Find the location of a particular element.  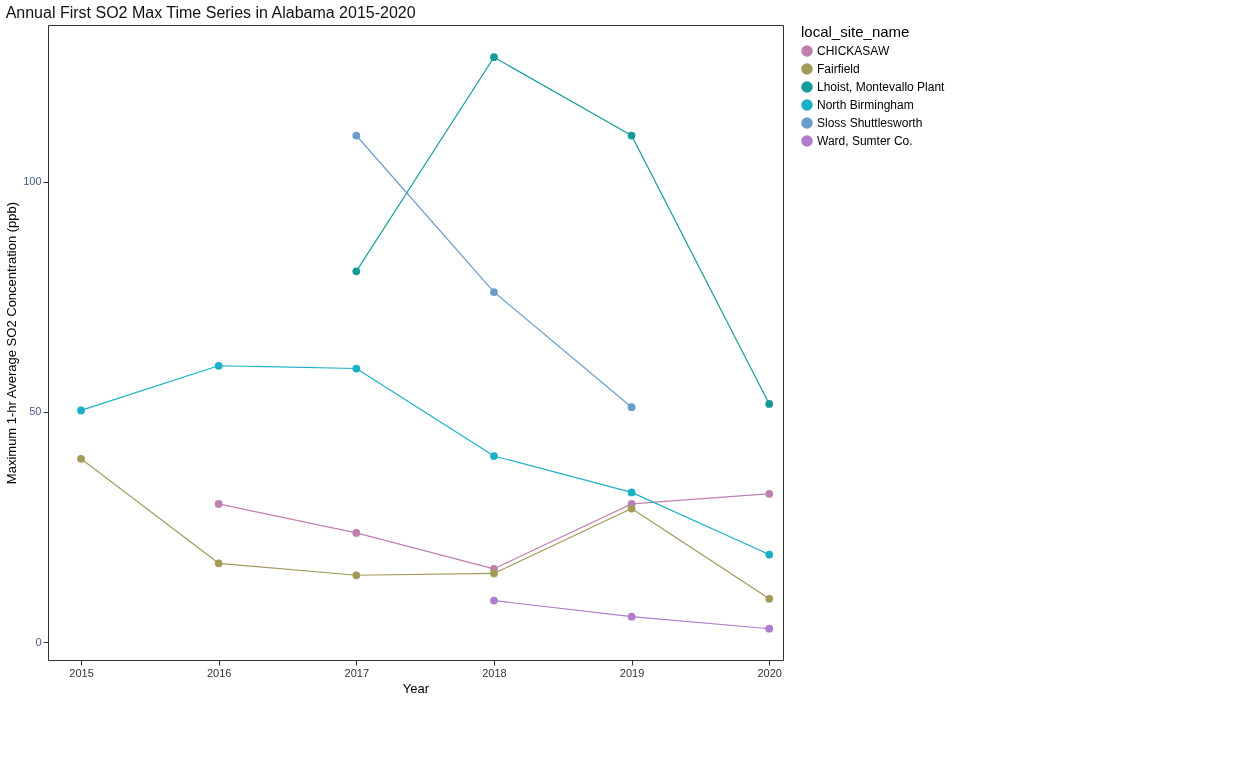

x-tick-label: 2017 is located at coordinates (357, 672).